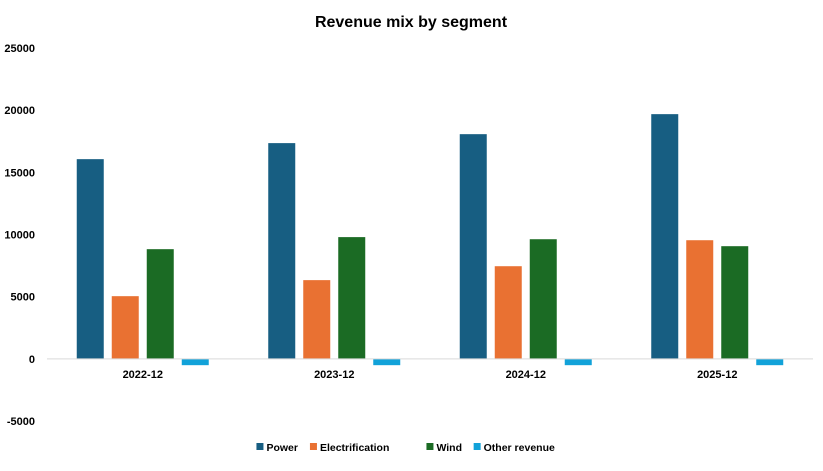  I want to click on x-tick-label: 2024-12, so click(526, 375).